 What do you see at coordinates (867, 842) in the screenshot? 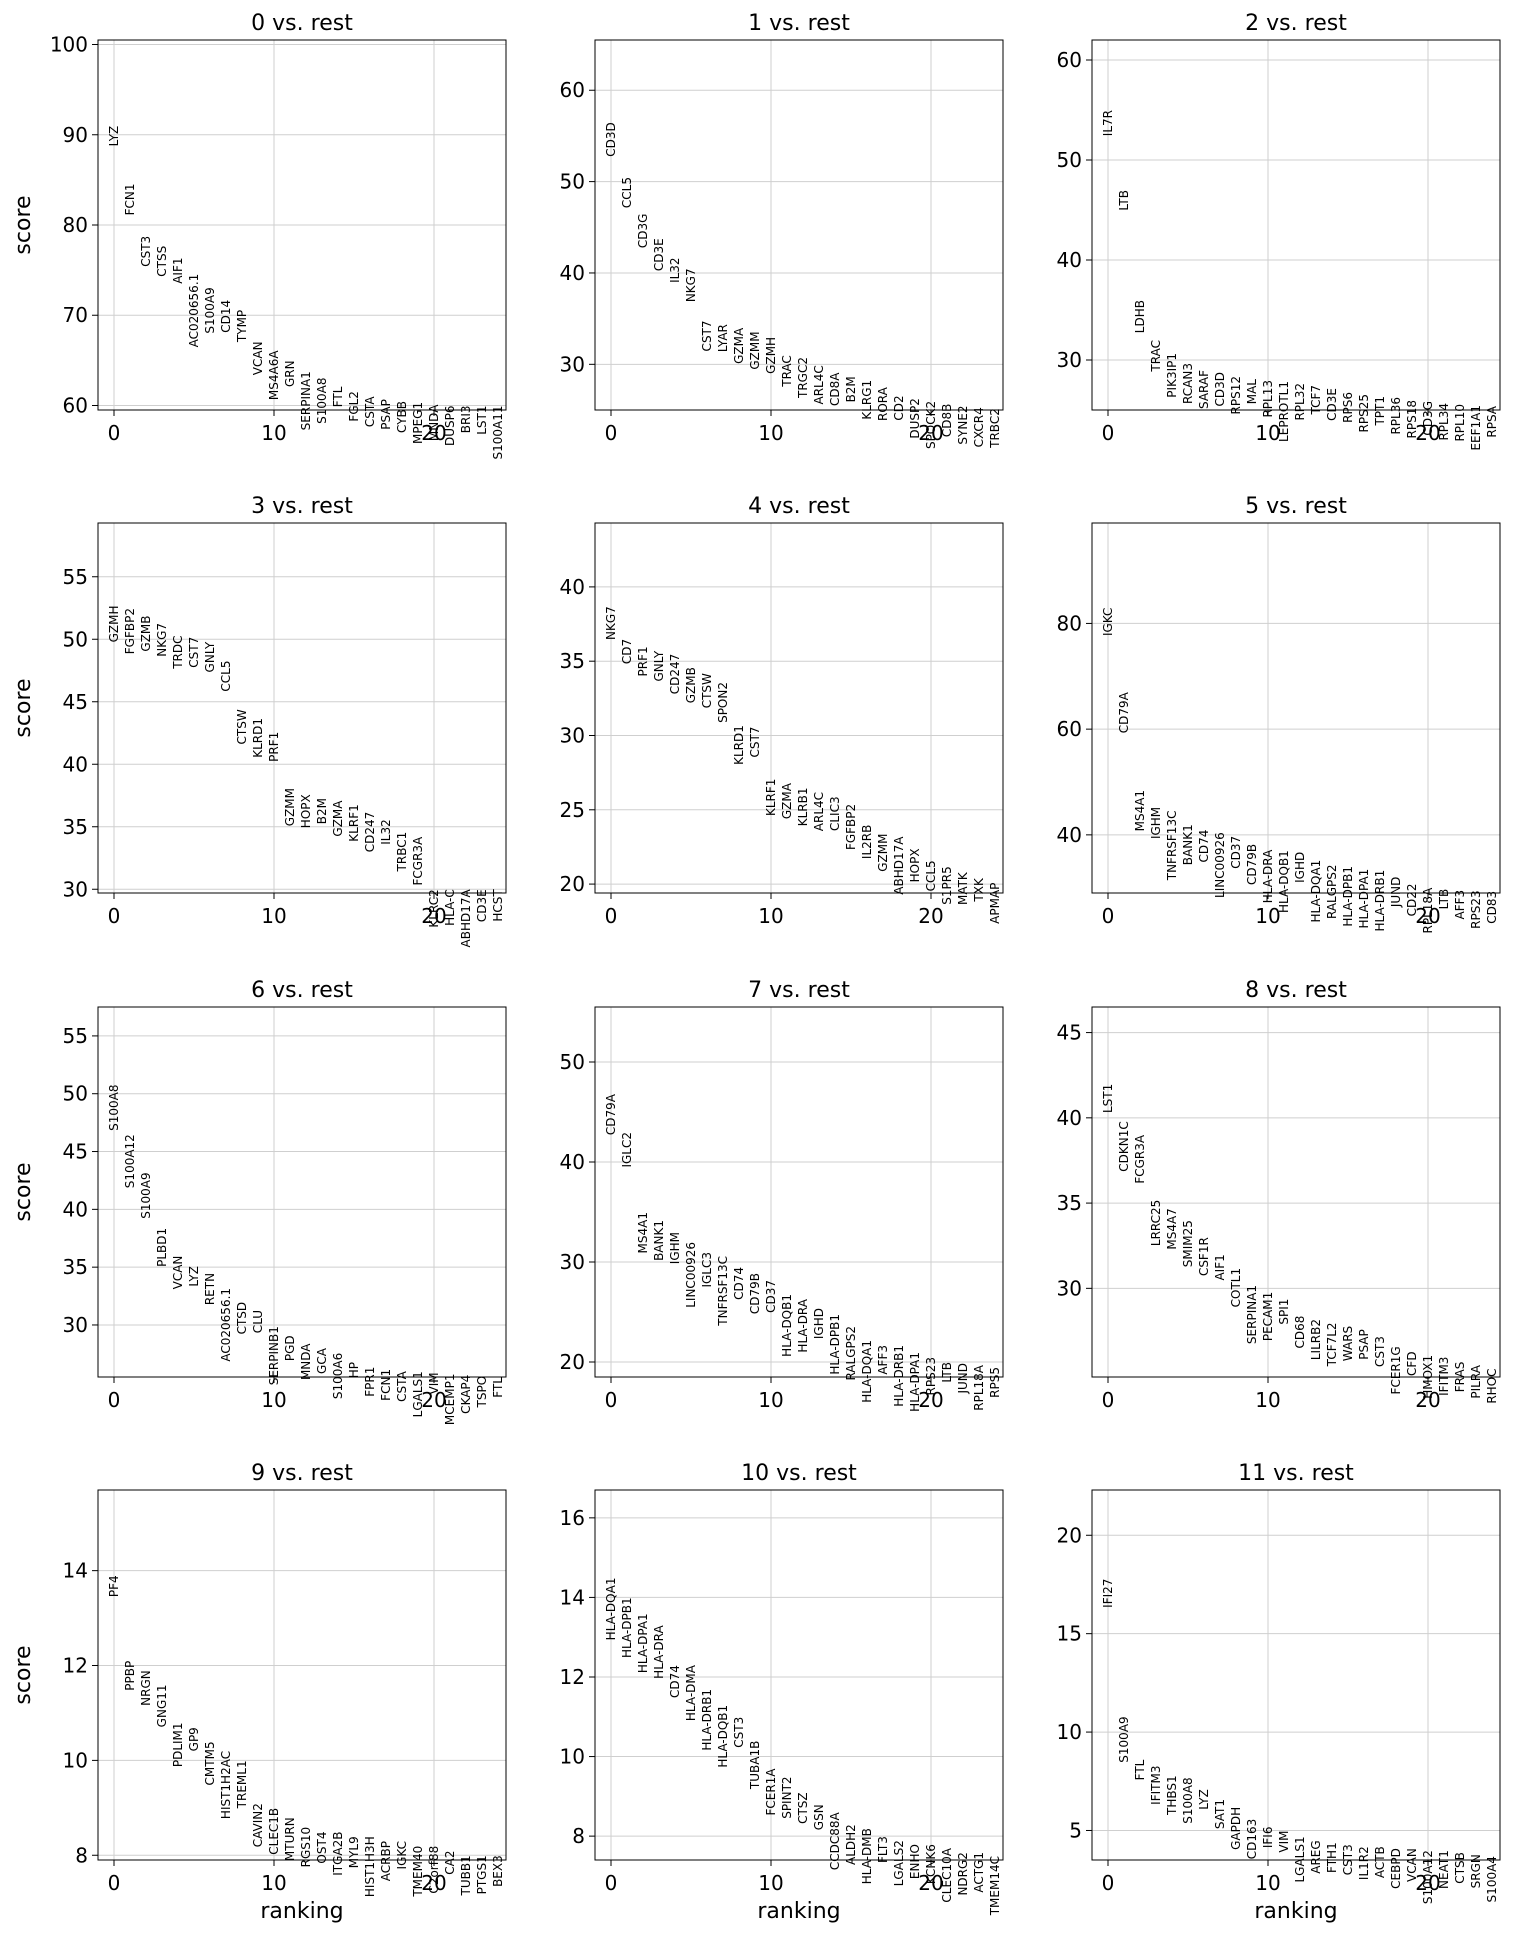
I see `gene-label: IL2RB` at bounding box center [867, 842].